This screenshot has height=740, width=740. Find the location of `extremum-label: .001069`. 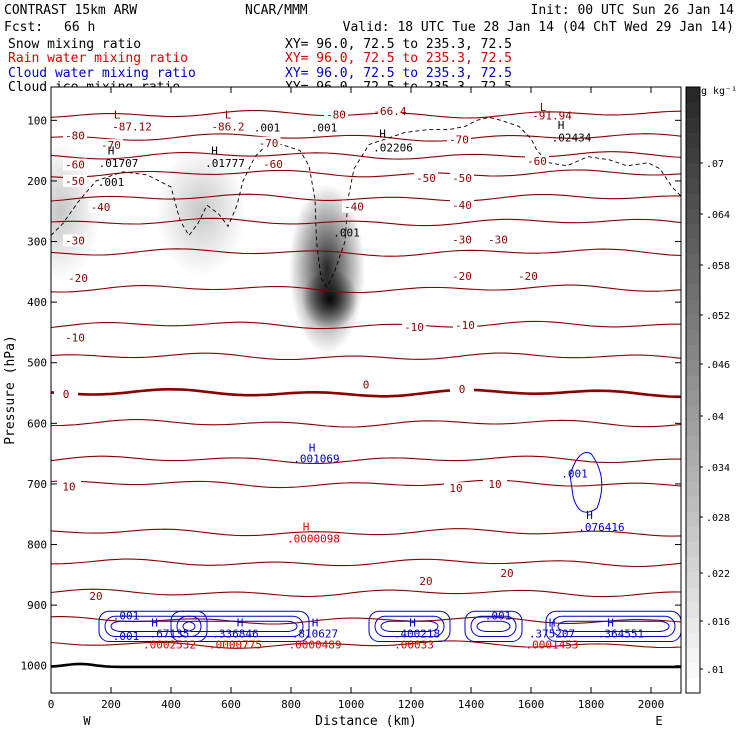

extremum-label: .001069 is located at coordinates (316, 458).